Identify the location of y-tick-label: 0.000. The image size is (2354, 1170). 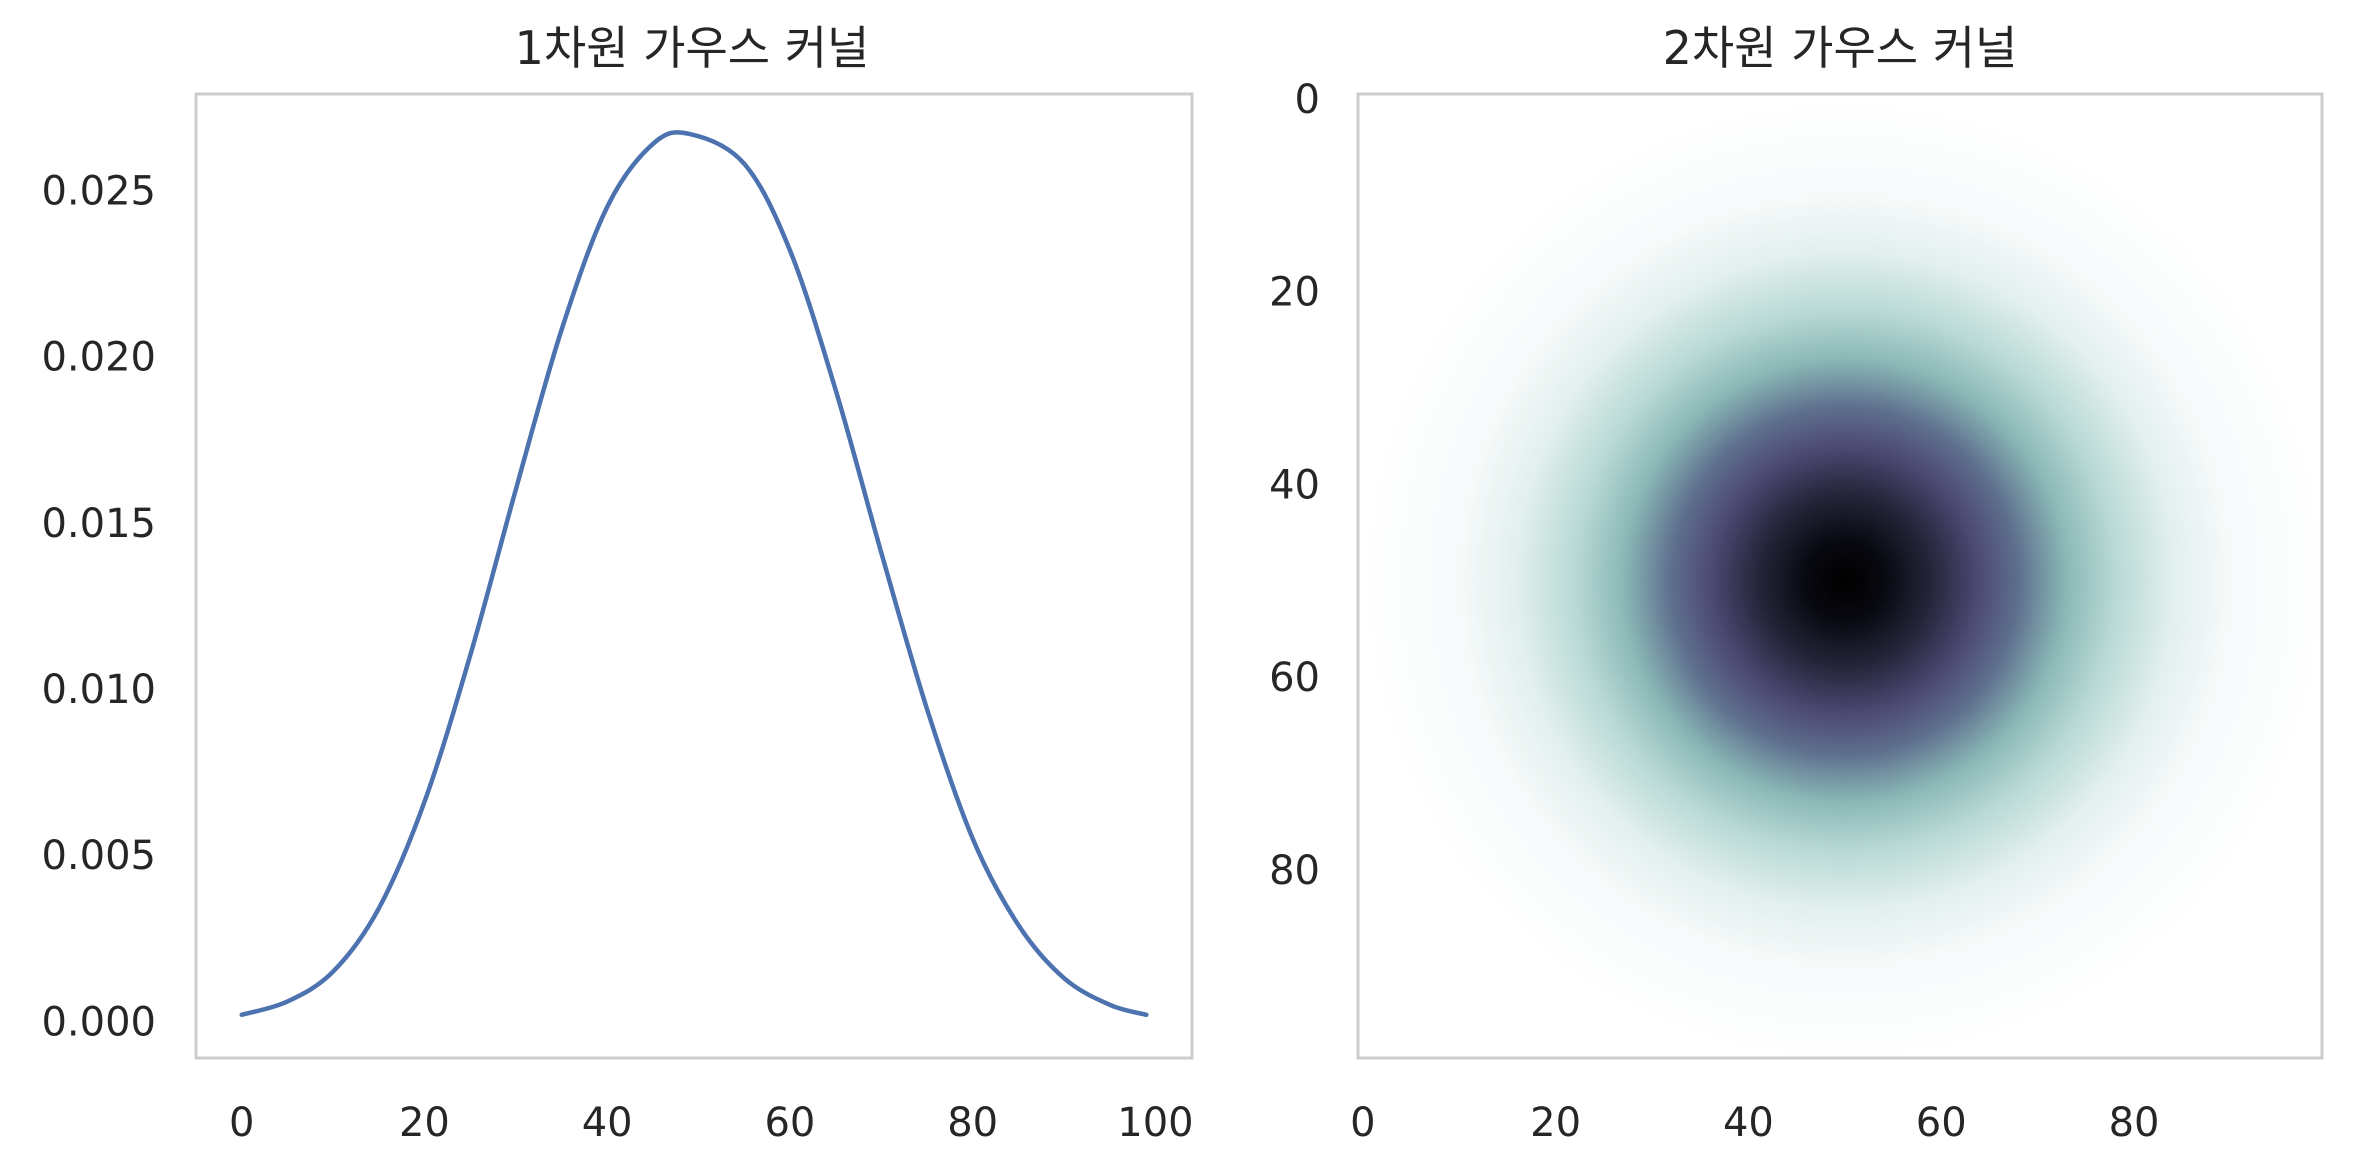
(98, 1022).